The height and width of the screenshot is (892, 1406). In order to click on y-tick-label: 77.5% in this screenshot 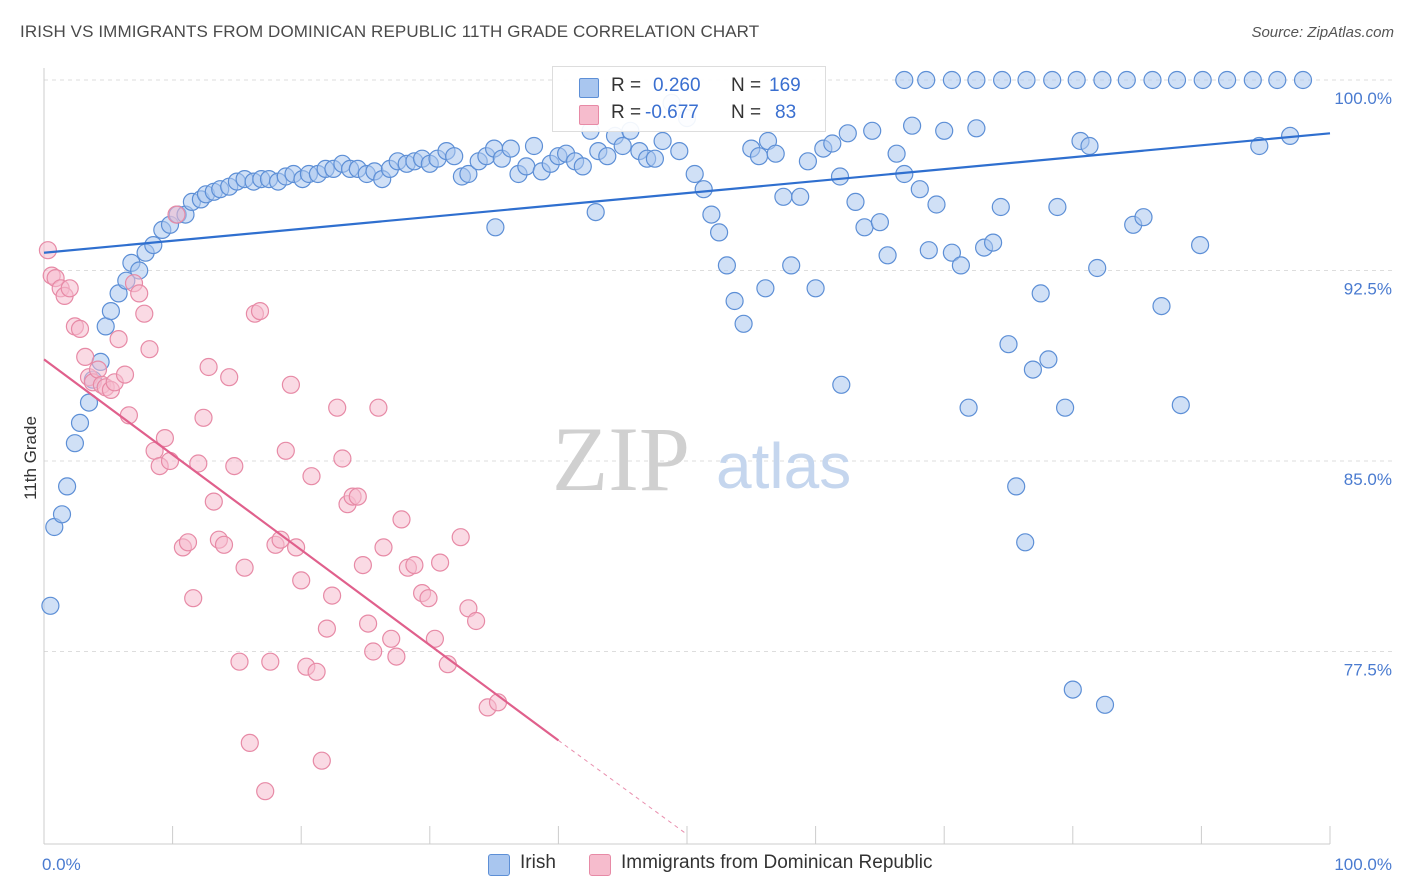, I will do `click(1368, 670)`.